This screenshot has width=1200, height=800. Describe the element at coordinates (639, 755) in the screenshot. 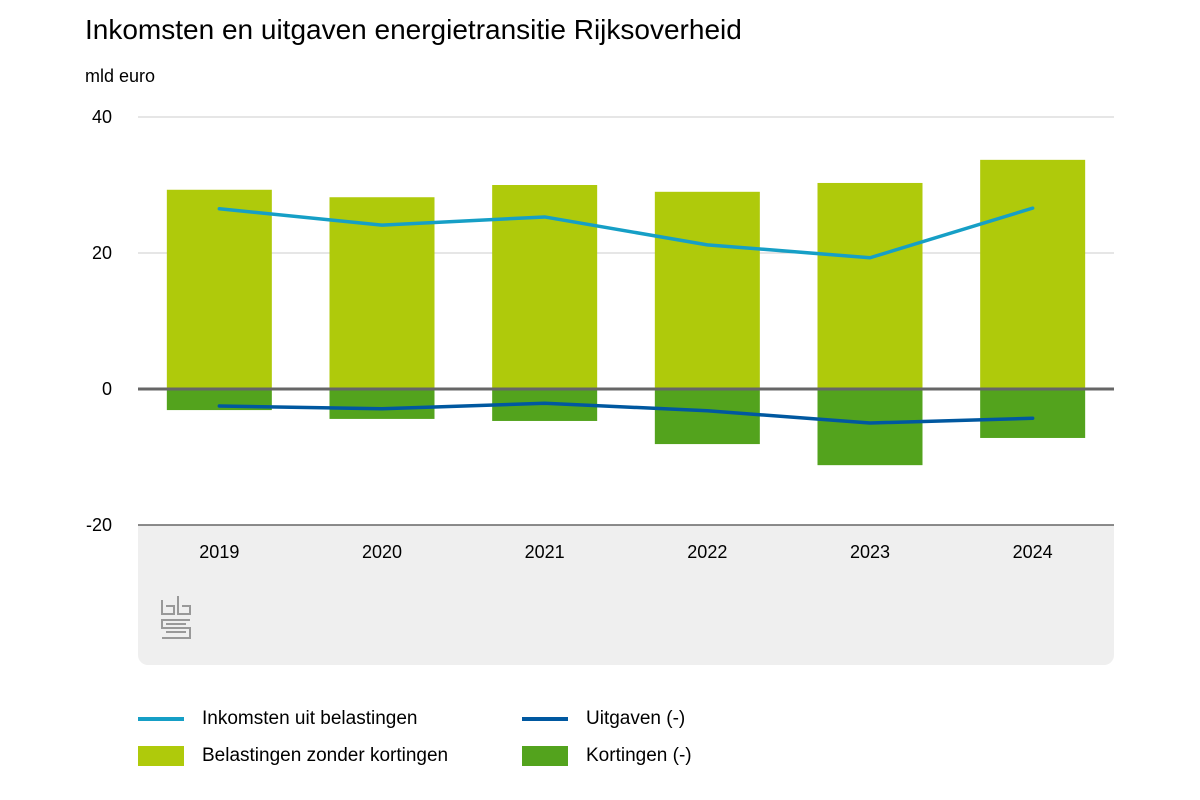

I see `legend-label: Kortingen (-)` at that location.